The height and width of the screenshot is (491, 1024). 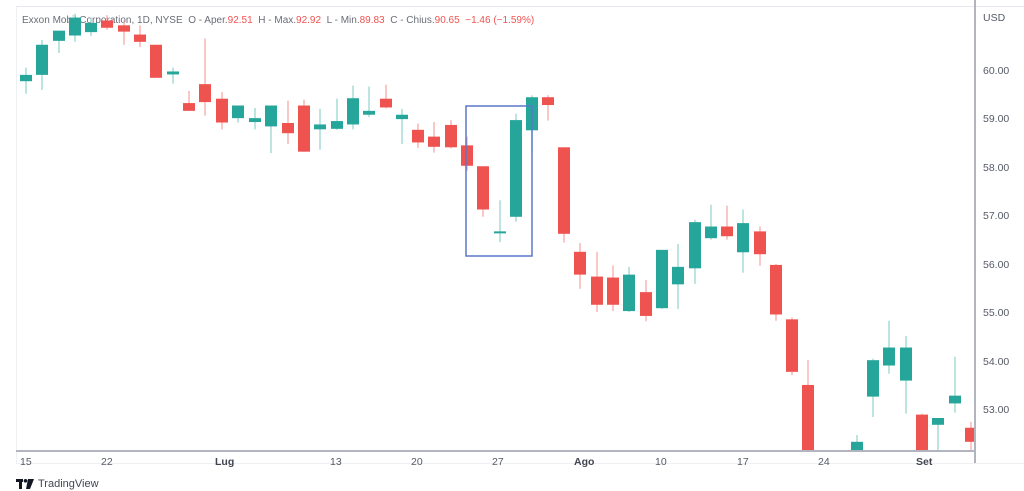 What do you see at coordinates (994, 18) in the screenshot?
I see `currency-label: USD` at bounding box center [994, 18].